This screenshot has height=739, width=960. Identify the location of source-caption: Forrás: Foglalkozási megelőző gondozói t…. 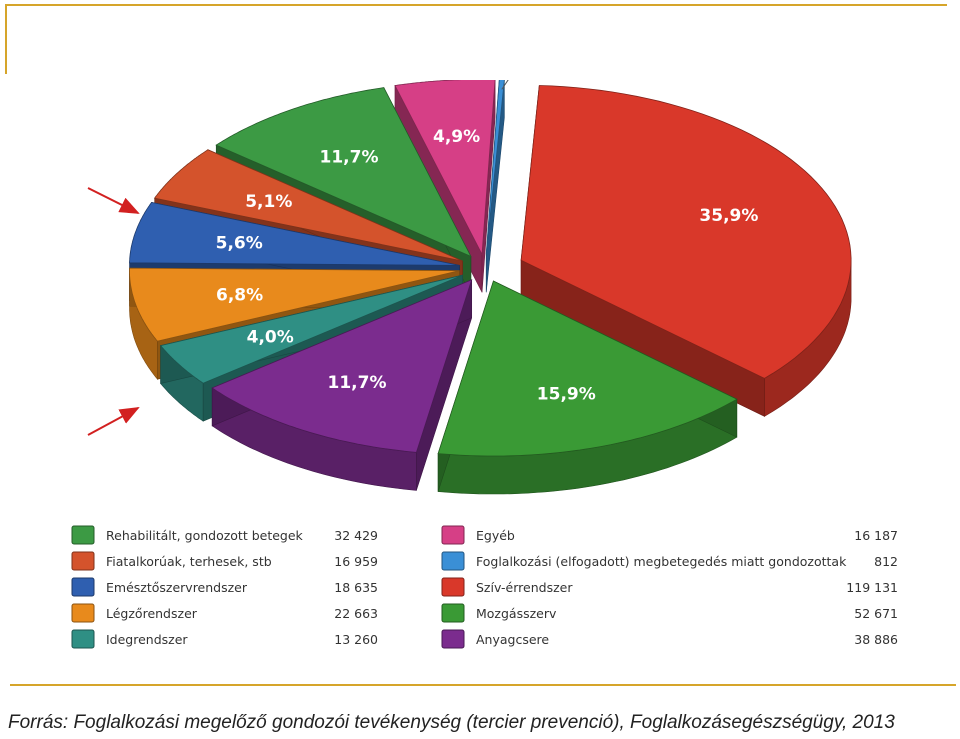
(451, 722).